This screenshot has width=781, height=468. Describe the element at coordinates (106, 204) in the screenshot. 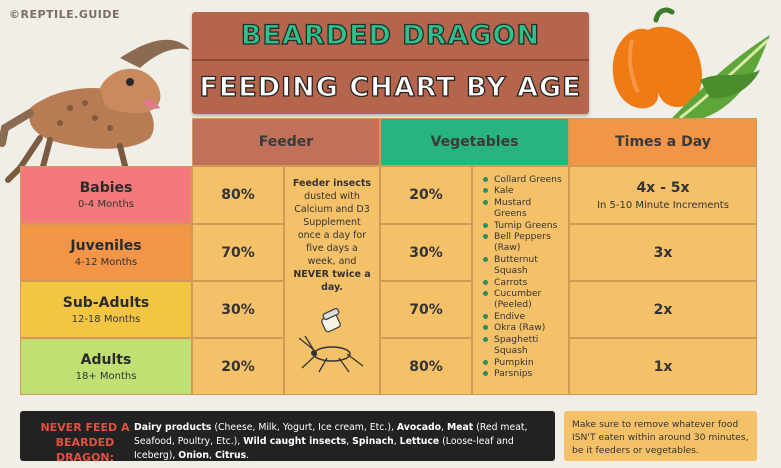

I see `age-range: 0-4 Months` at that location.